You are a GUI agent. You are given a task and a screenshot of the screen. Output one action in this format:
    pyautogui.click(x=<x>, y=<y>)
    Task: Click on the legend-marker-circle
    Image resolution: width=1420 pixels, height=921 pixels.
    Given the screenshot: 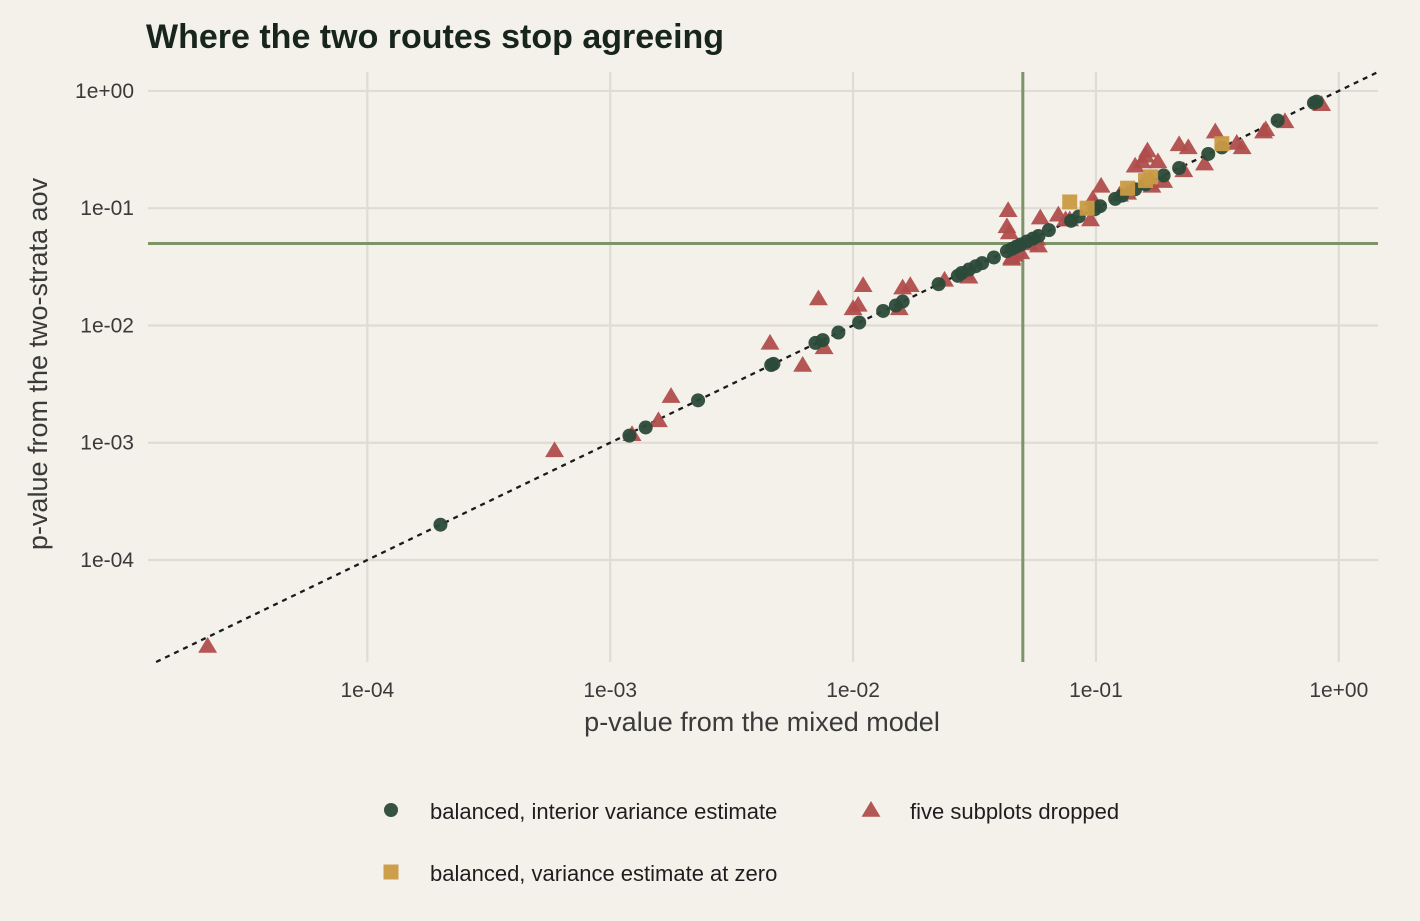 What is the action you would take?
    pyautogui.click(x=391, y=810)
    